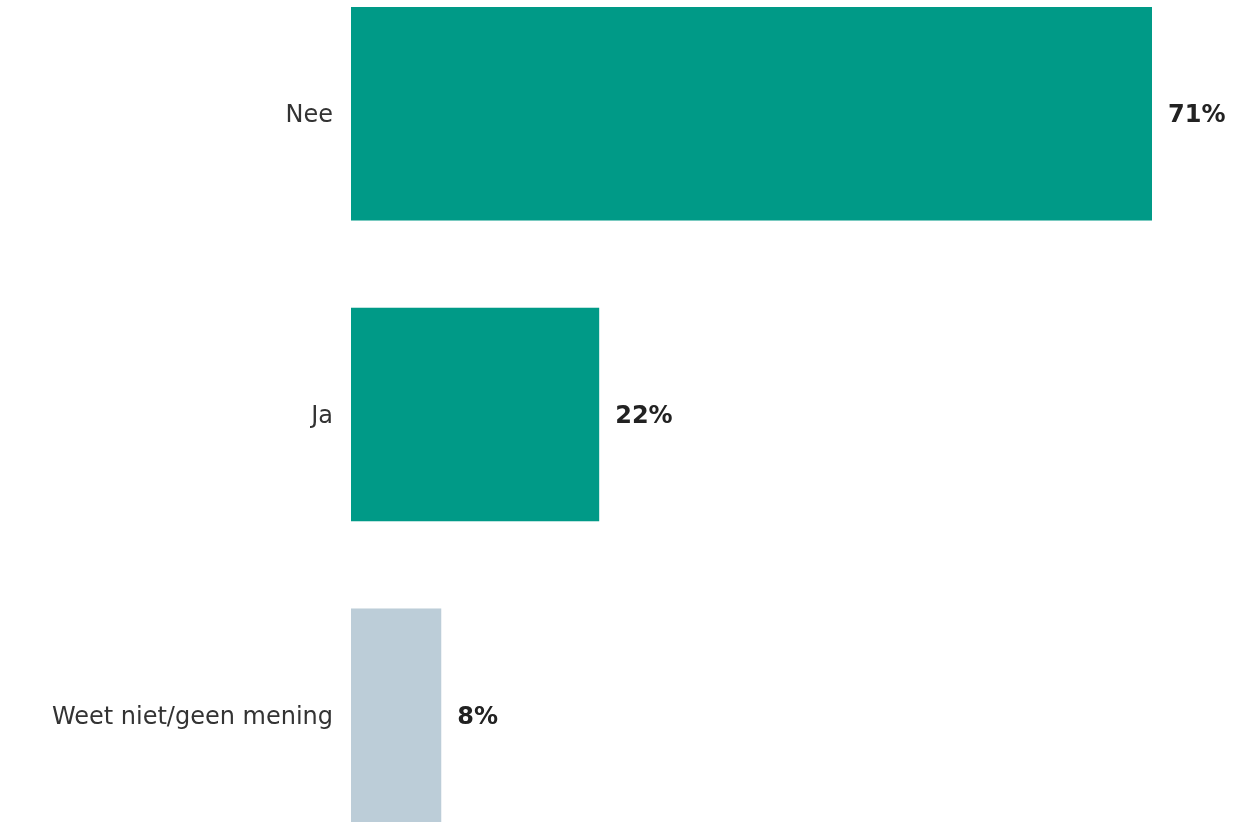 The height and width of the screenshot is (822, 1235). Describe the element at coordinates (192, 715) in the screenshot. I see `y-tick-label: Weet niet/geen mening` at that location.